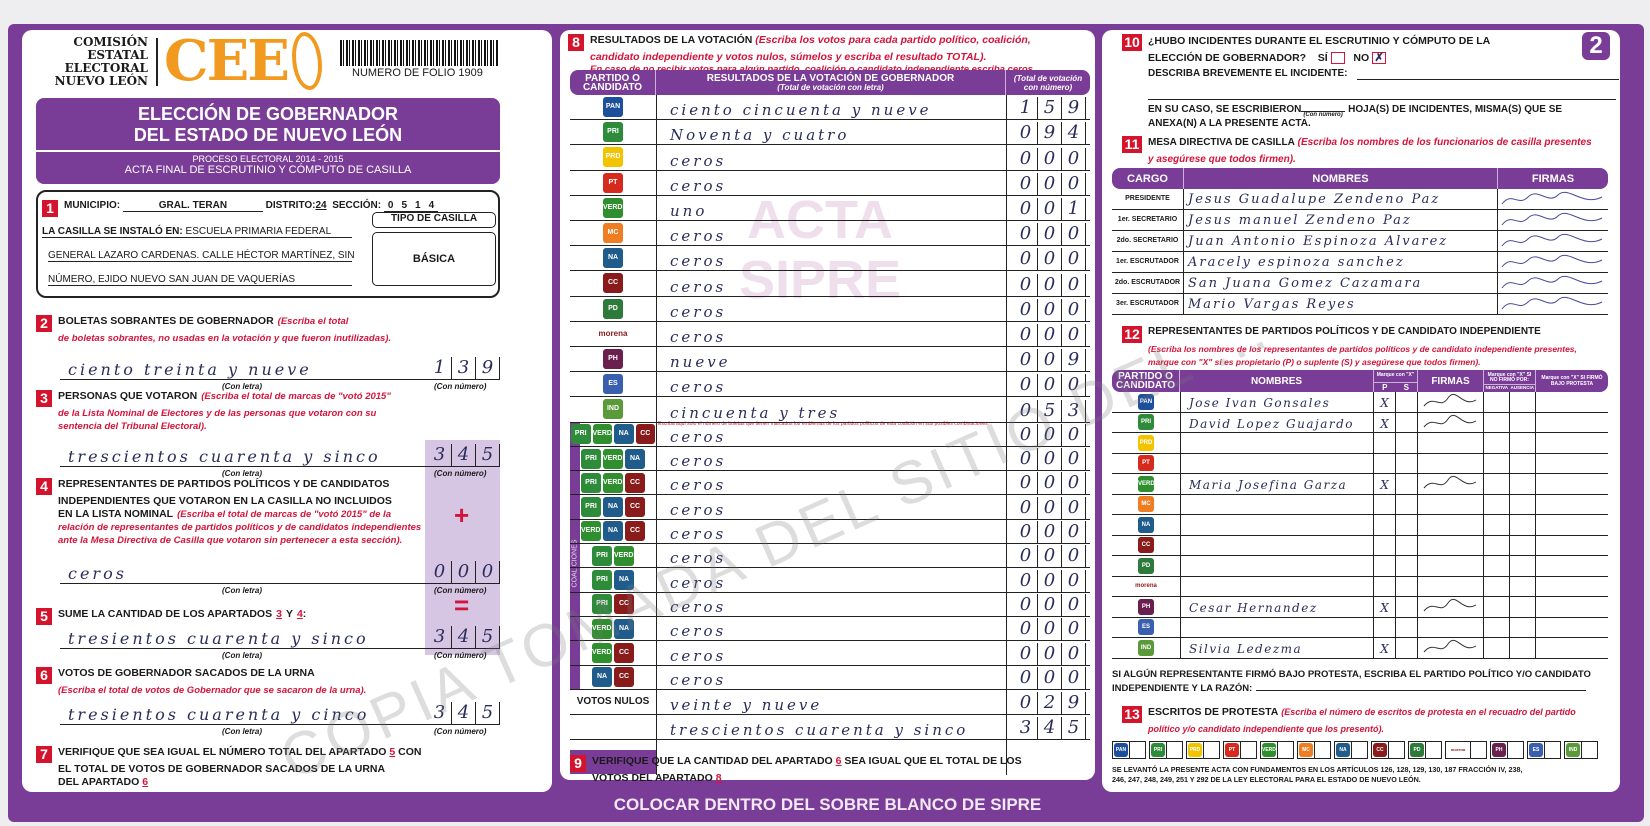 The height and width of the screenshot is (826, 1650). What do you see at coordinates (1421, 687) in the screenshot?
I see `protest-input-line` at bounding box center [1421, 687].